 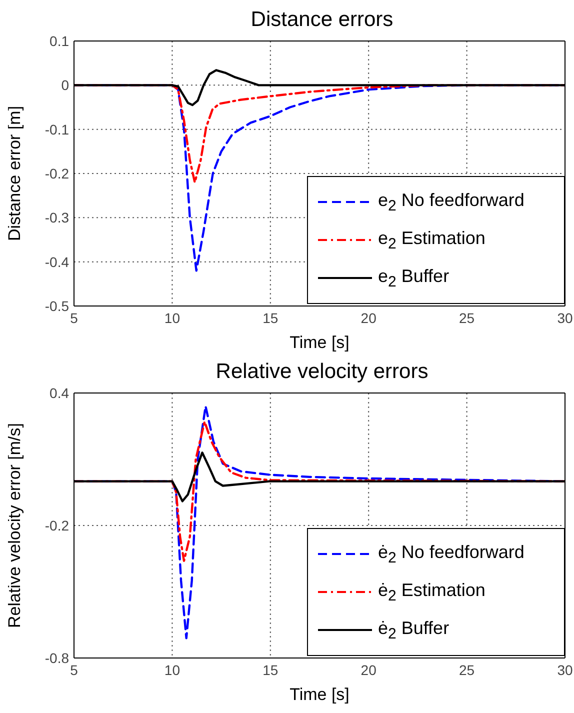 I want to click on chart-title: Relative velocity errors, so click(x=322, y=372).